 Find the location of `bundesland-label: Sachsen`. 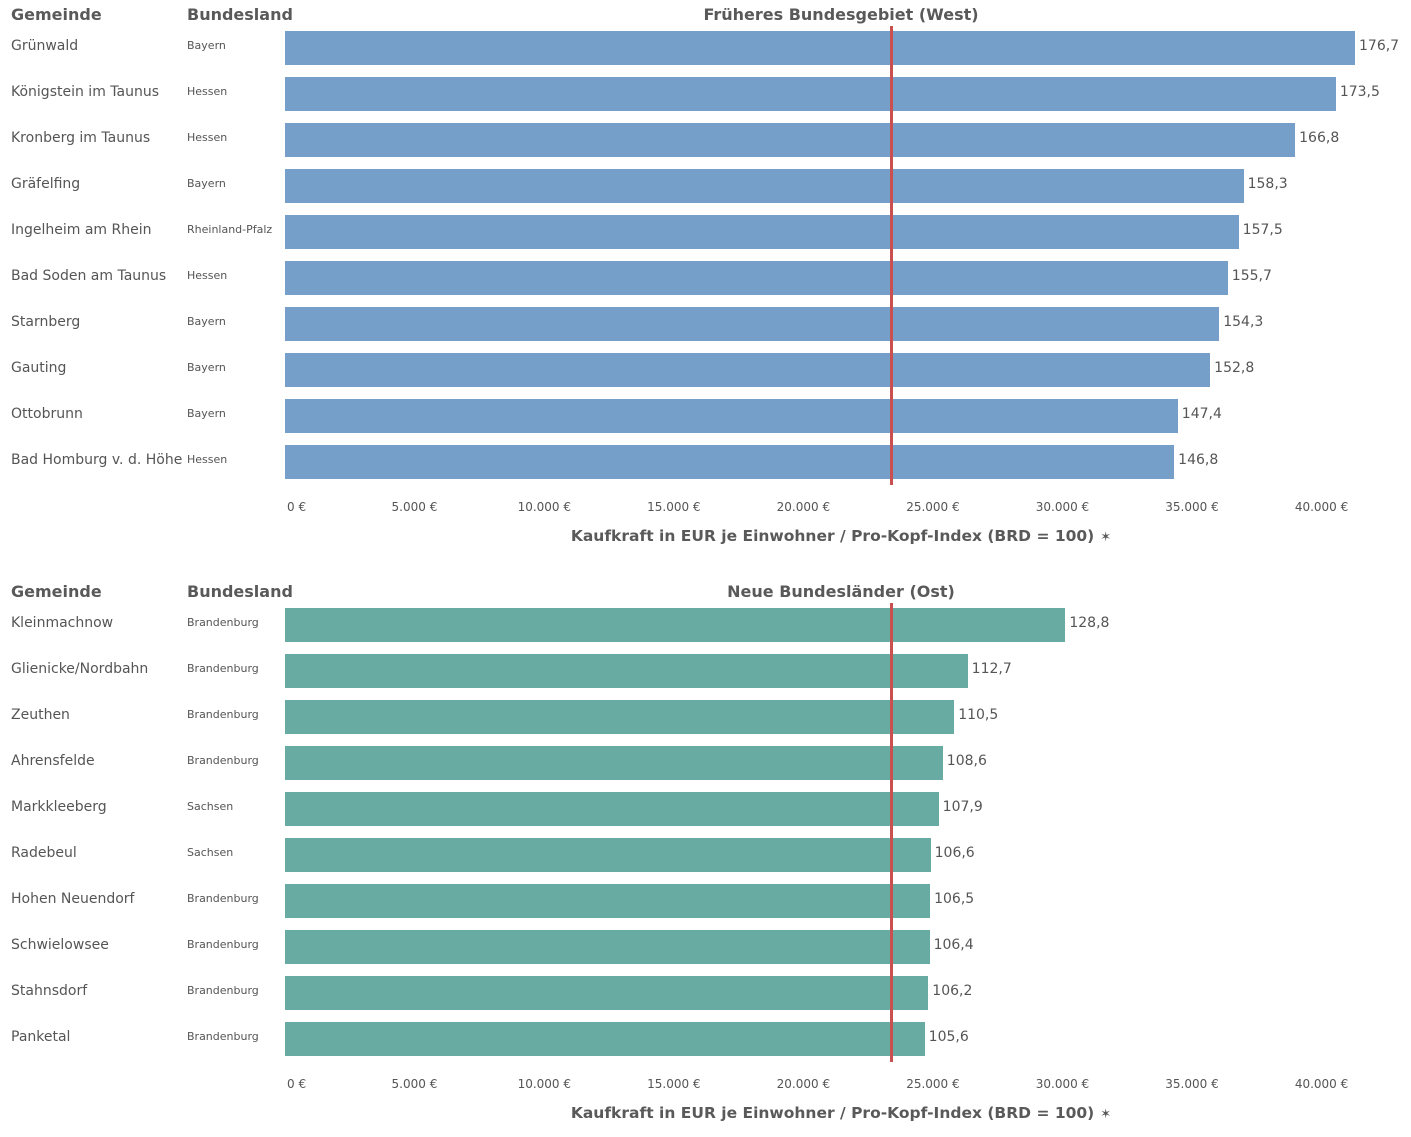

bundesland-label: Sachsen is located at coordinates (210, 806).